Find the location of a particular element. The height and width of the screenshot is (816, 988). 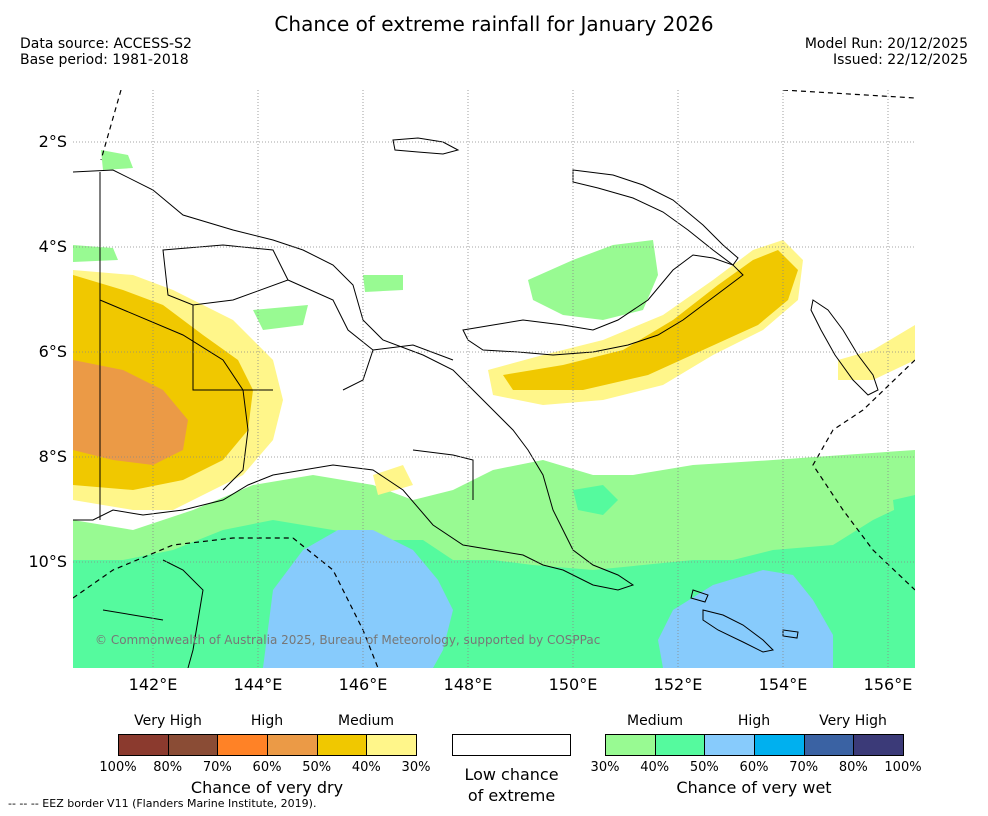

metadata-right: Model Run: 20/12/2025 Issued: 22/12/2025 is located at coordinates (886, 52).